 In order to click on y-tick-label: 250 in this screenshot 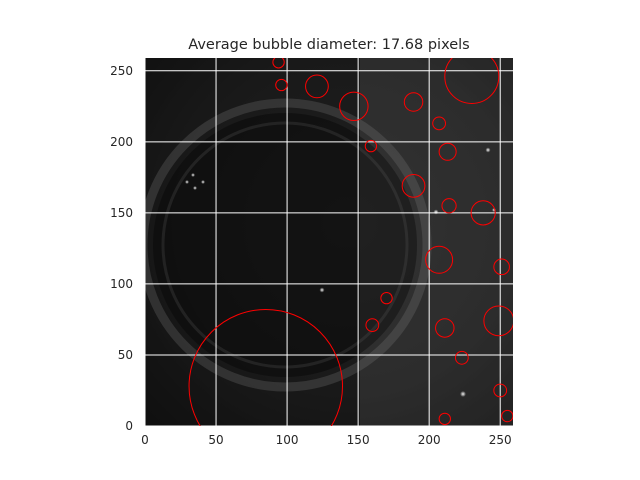, I will do `click(121, 71)`.